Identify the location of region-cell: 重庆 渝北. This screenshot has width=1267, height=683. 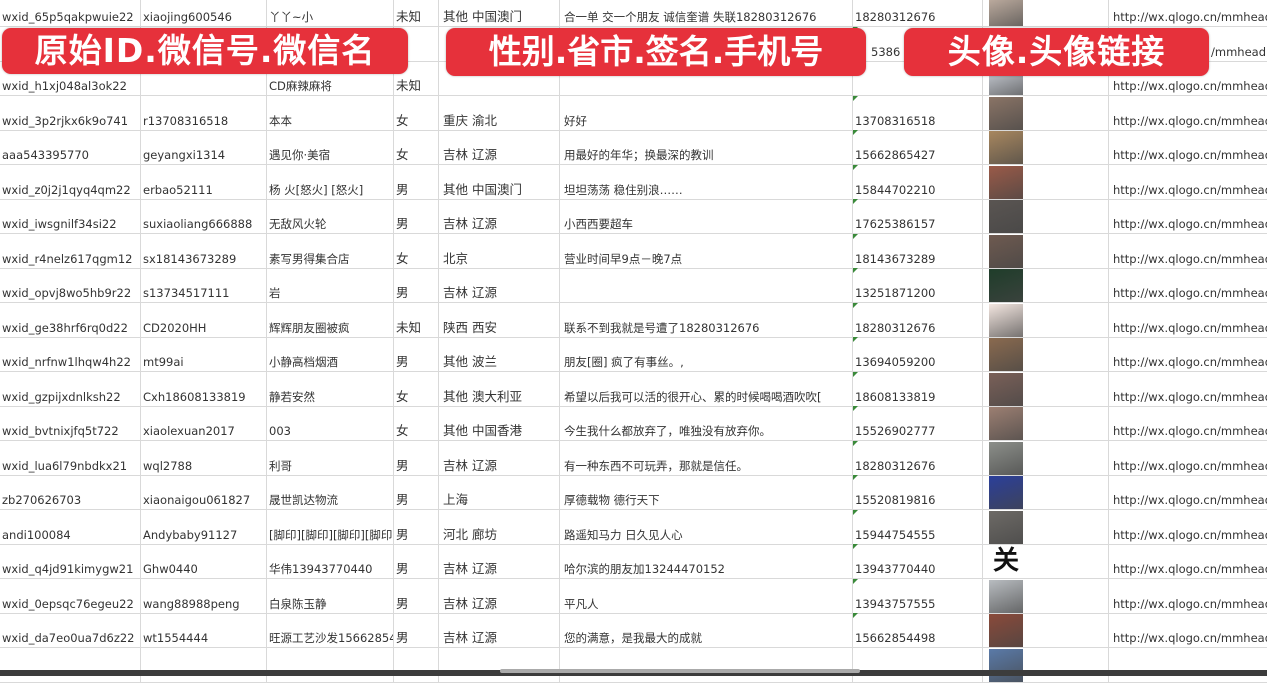
(499, 112).